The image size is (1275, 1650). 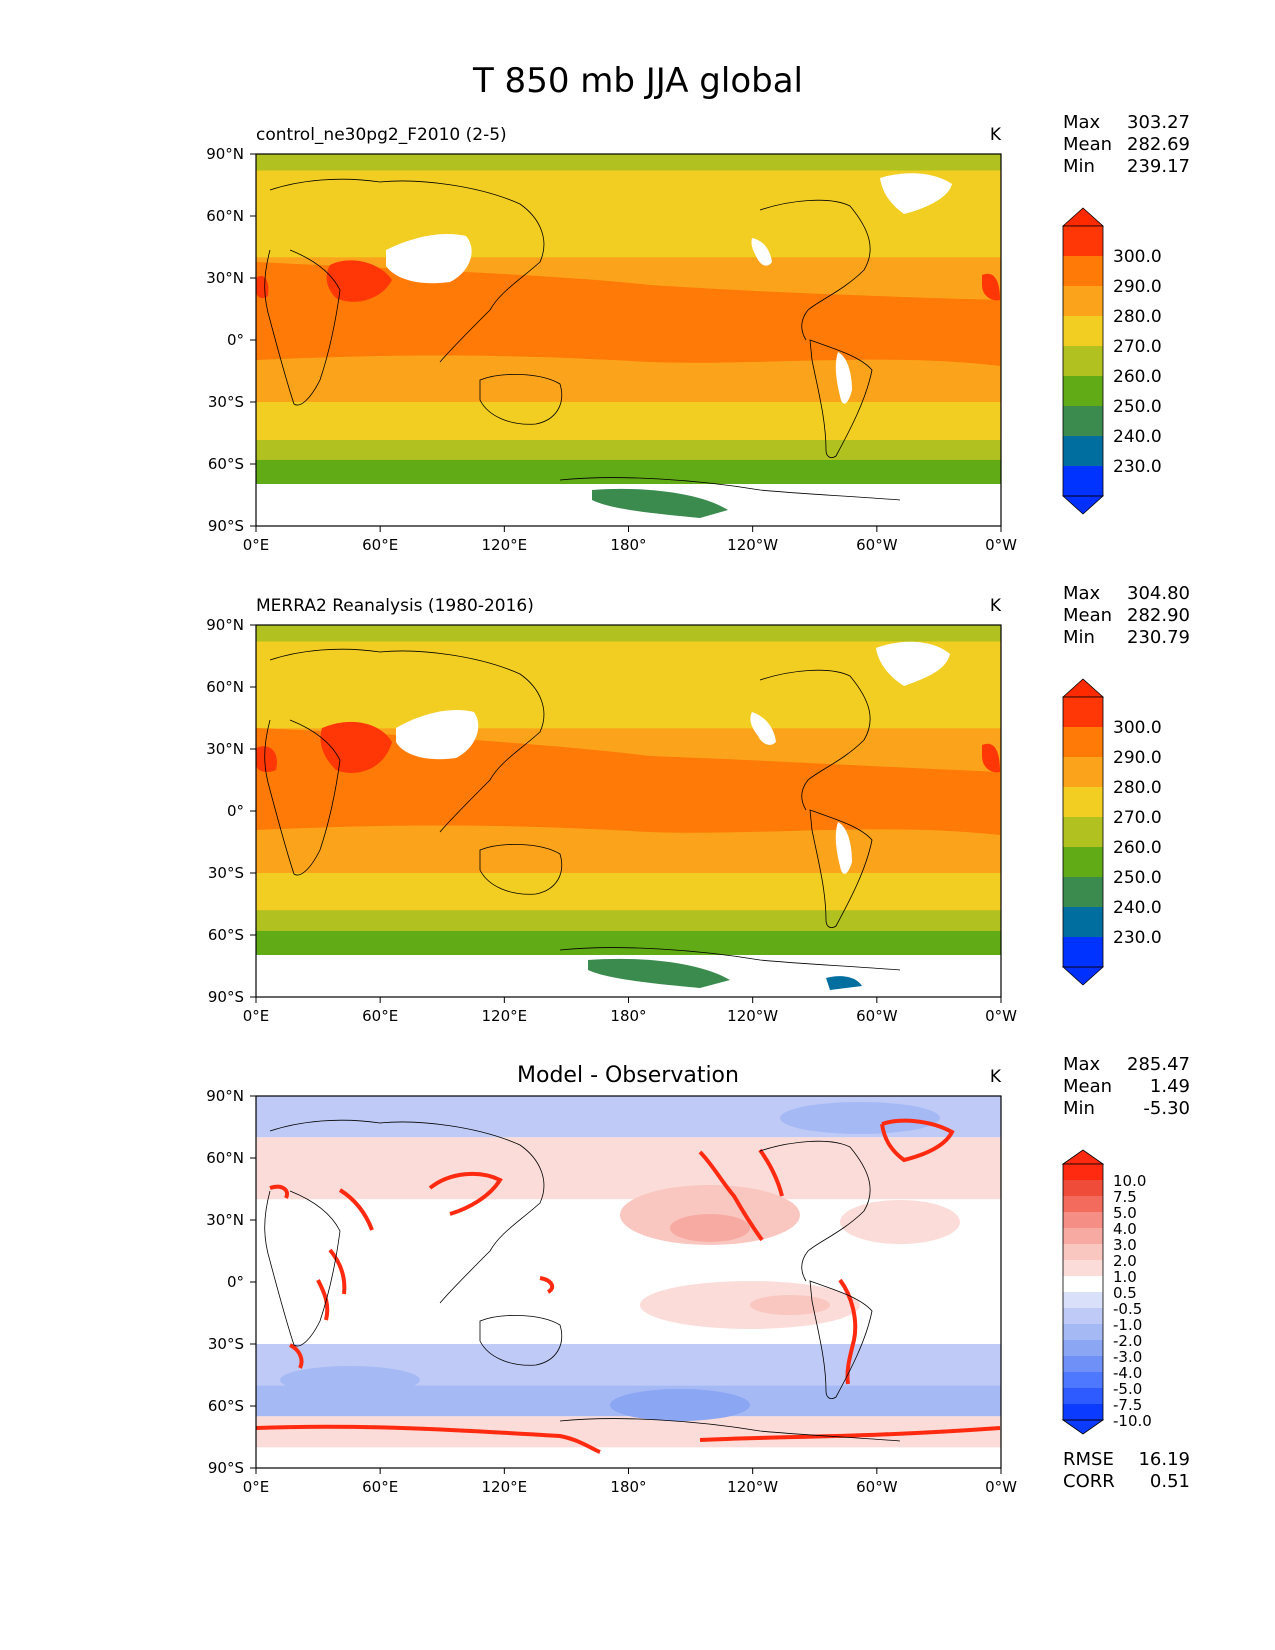 I want to click on colorbar-tick-label: -5.0, so click(x=1127, y=1389).